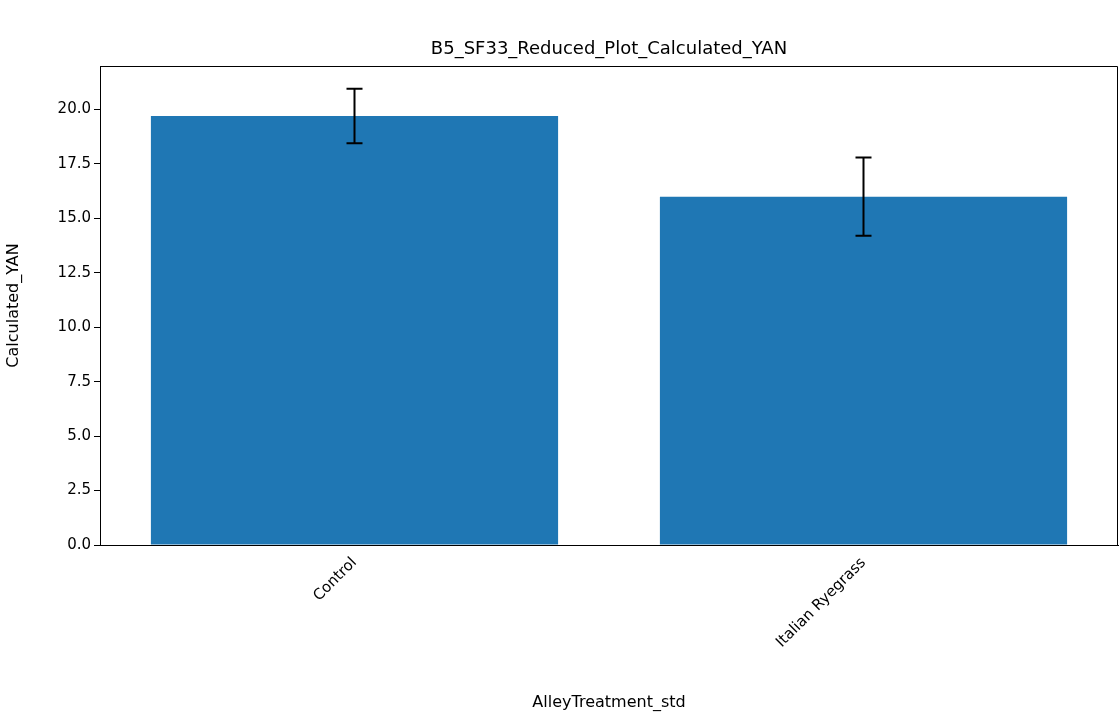  Describe the element at coordinates (74, 217) in the screenshot. I see `y-tick-label: 15.0` at that location.